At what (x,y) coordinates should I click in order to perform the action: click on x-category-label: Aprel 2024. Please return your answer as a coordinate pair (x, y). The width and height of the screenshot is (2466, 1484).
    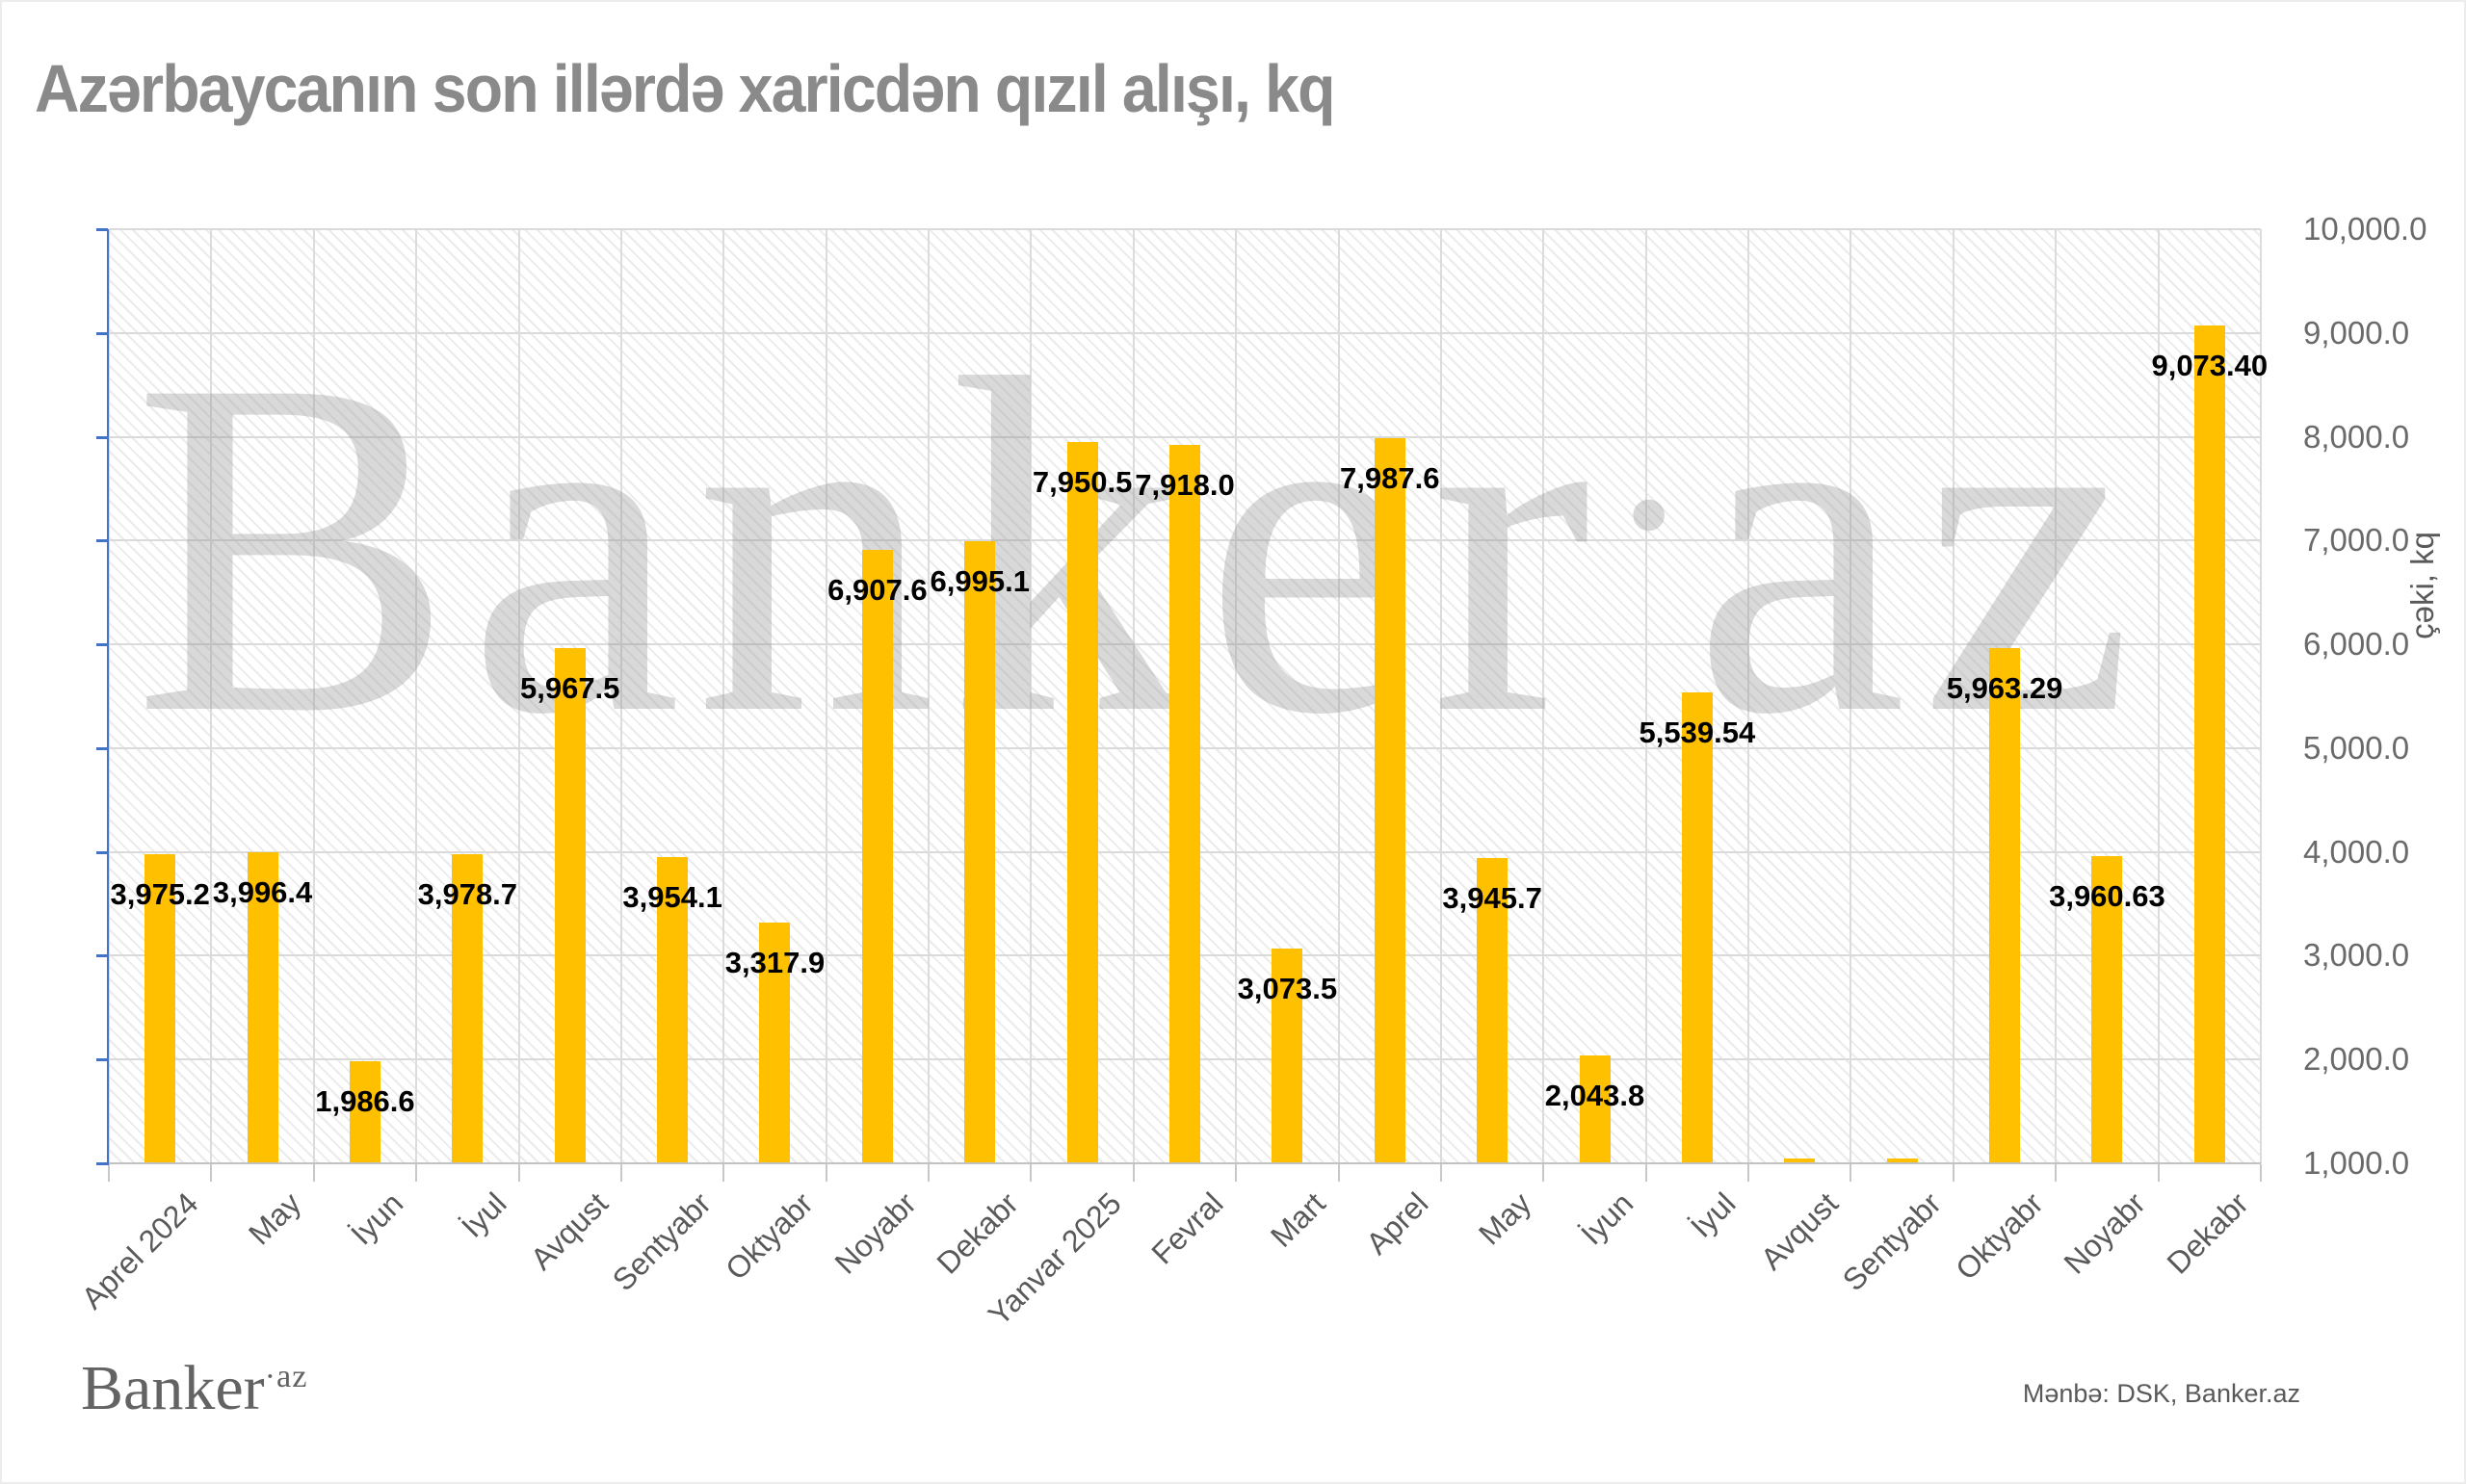
    Looking at the image, I should click on (140, 1250).